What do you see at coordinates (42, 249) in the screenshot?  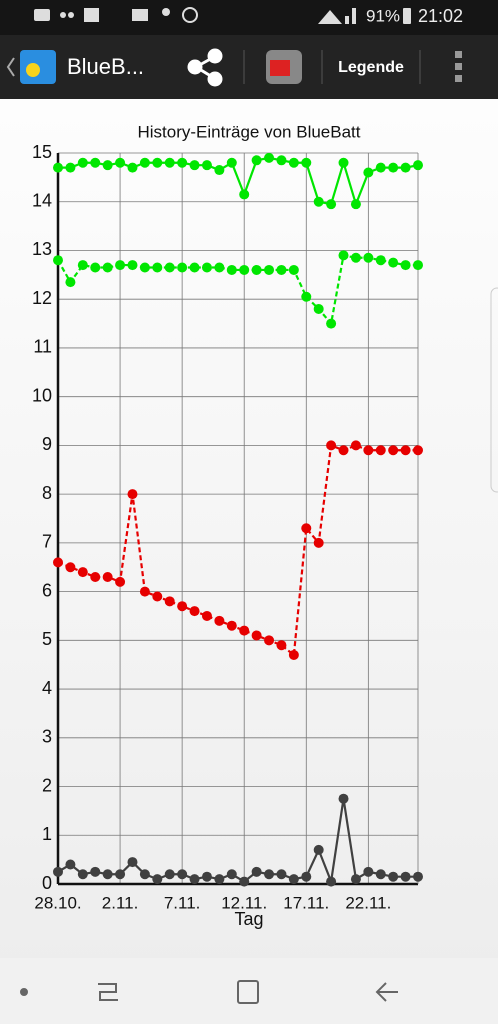 I see `y-tick-label: 13` at bounding box center [42, 249].